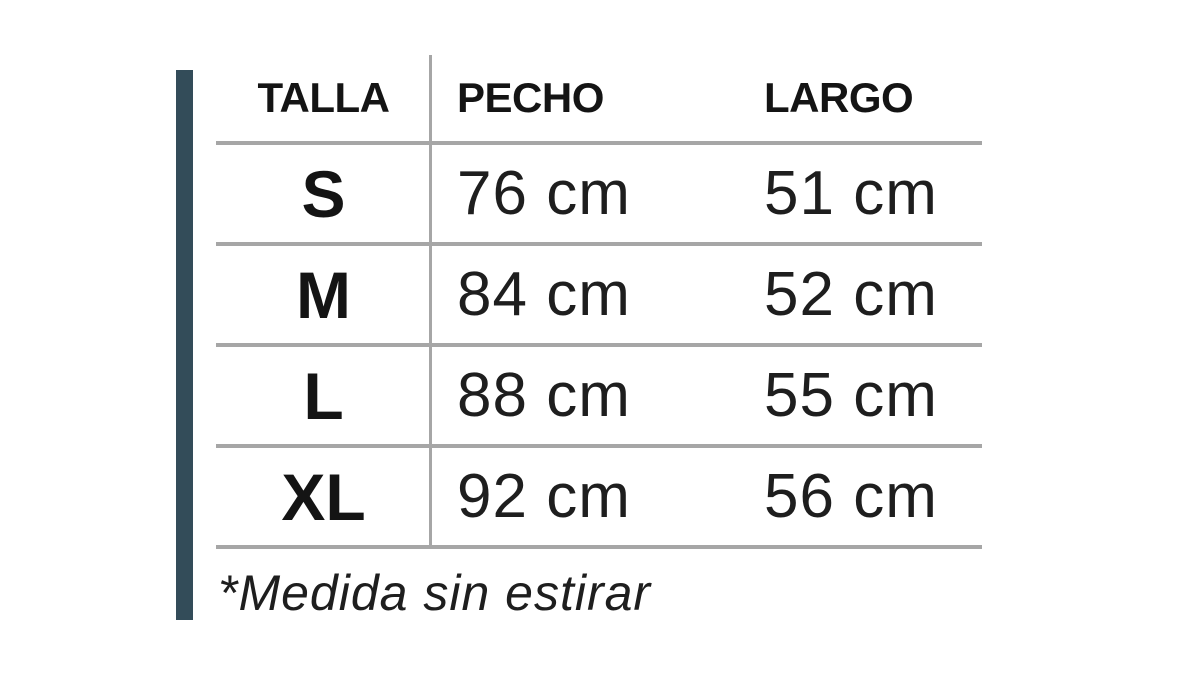 This screenshot has width=1200, height=697. Describe the element at coordinates (435, 593) in the screenshot. I see `footnote: *Medida sin estirar` at that location.